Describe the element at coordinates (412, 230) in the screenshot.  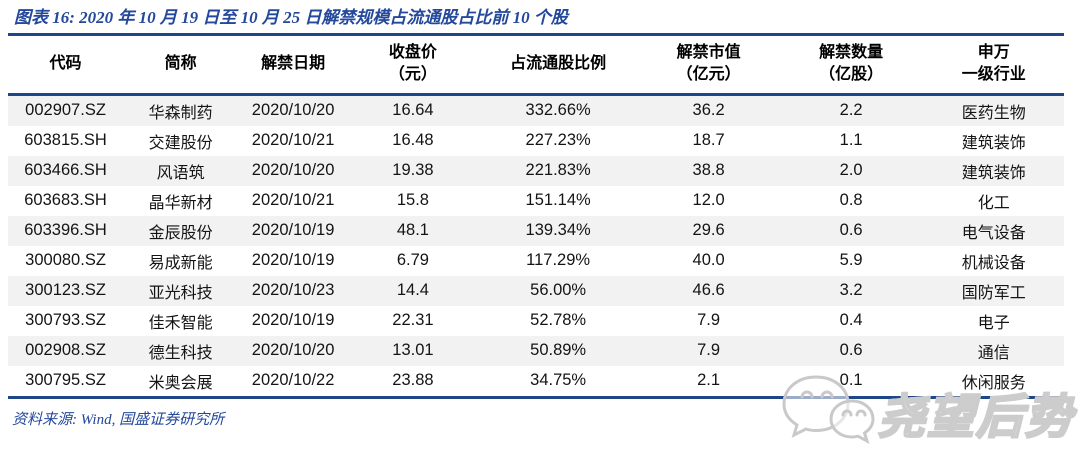
I see `cell-close: 48.1` at that location.